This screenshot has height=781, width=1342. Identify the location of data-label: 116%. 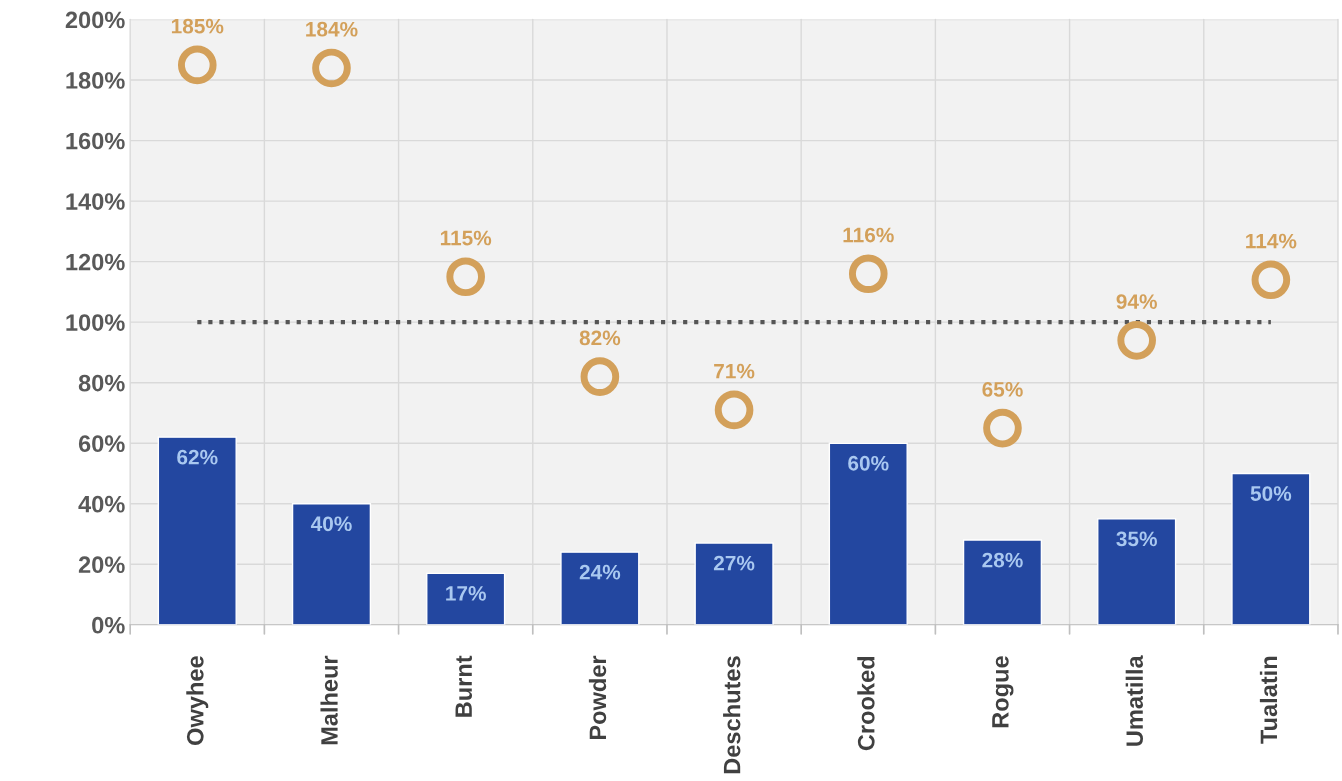
(868, 235).